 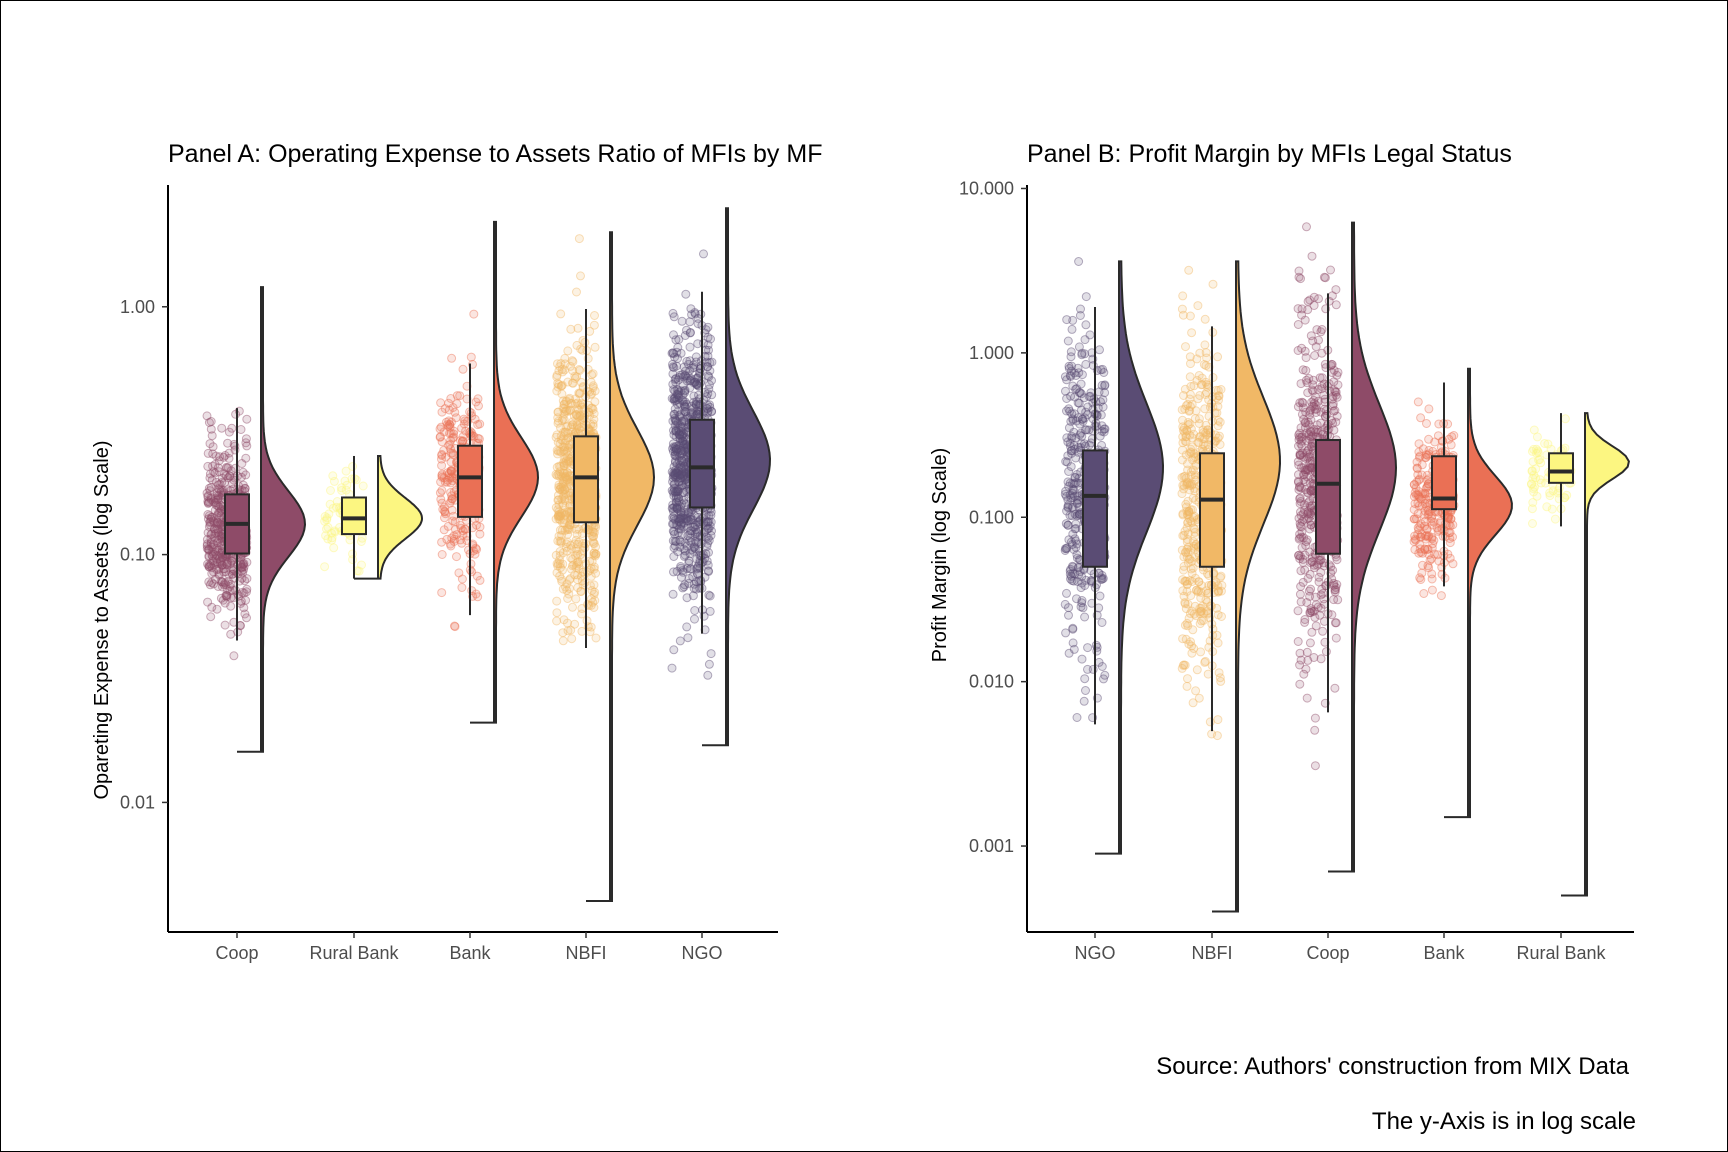 What do you see at coordinates (137, 555) in the screenshot?
I see `panel-a-y-tick-label: 0.10` at bounding box center [137, 555].